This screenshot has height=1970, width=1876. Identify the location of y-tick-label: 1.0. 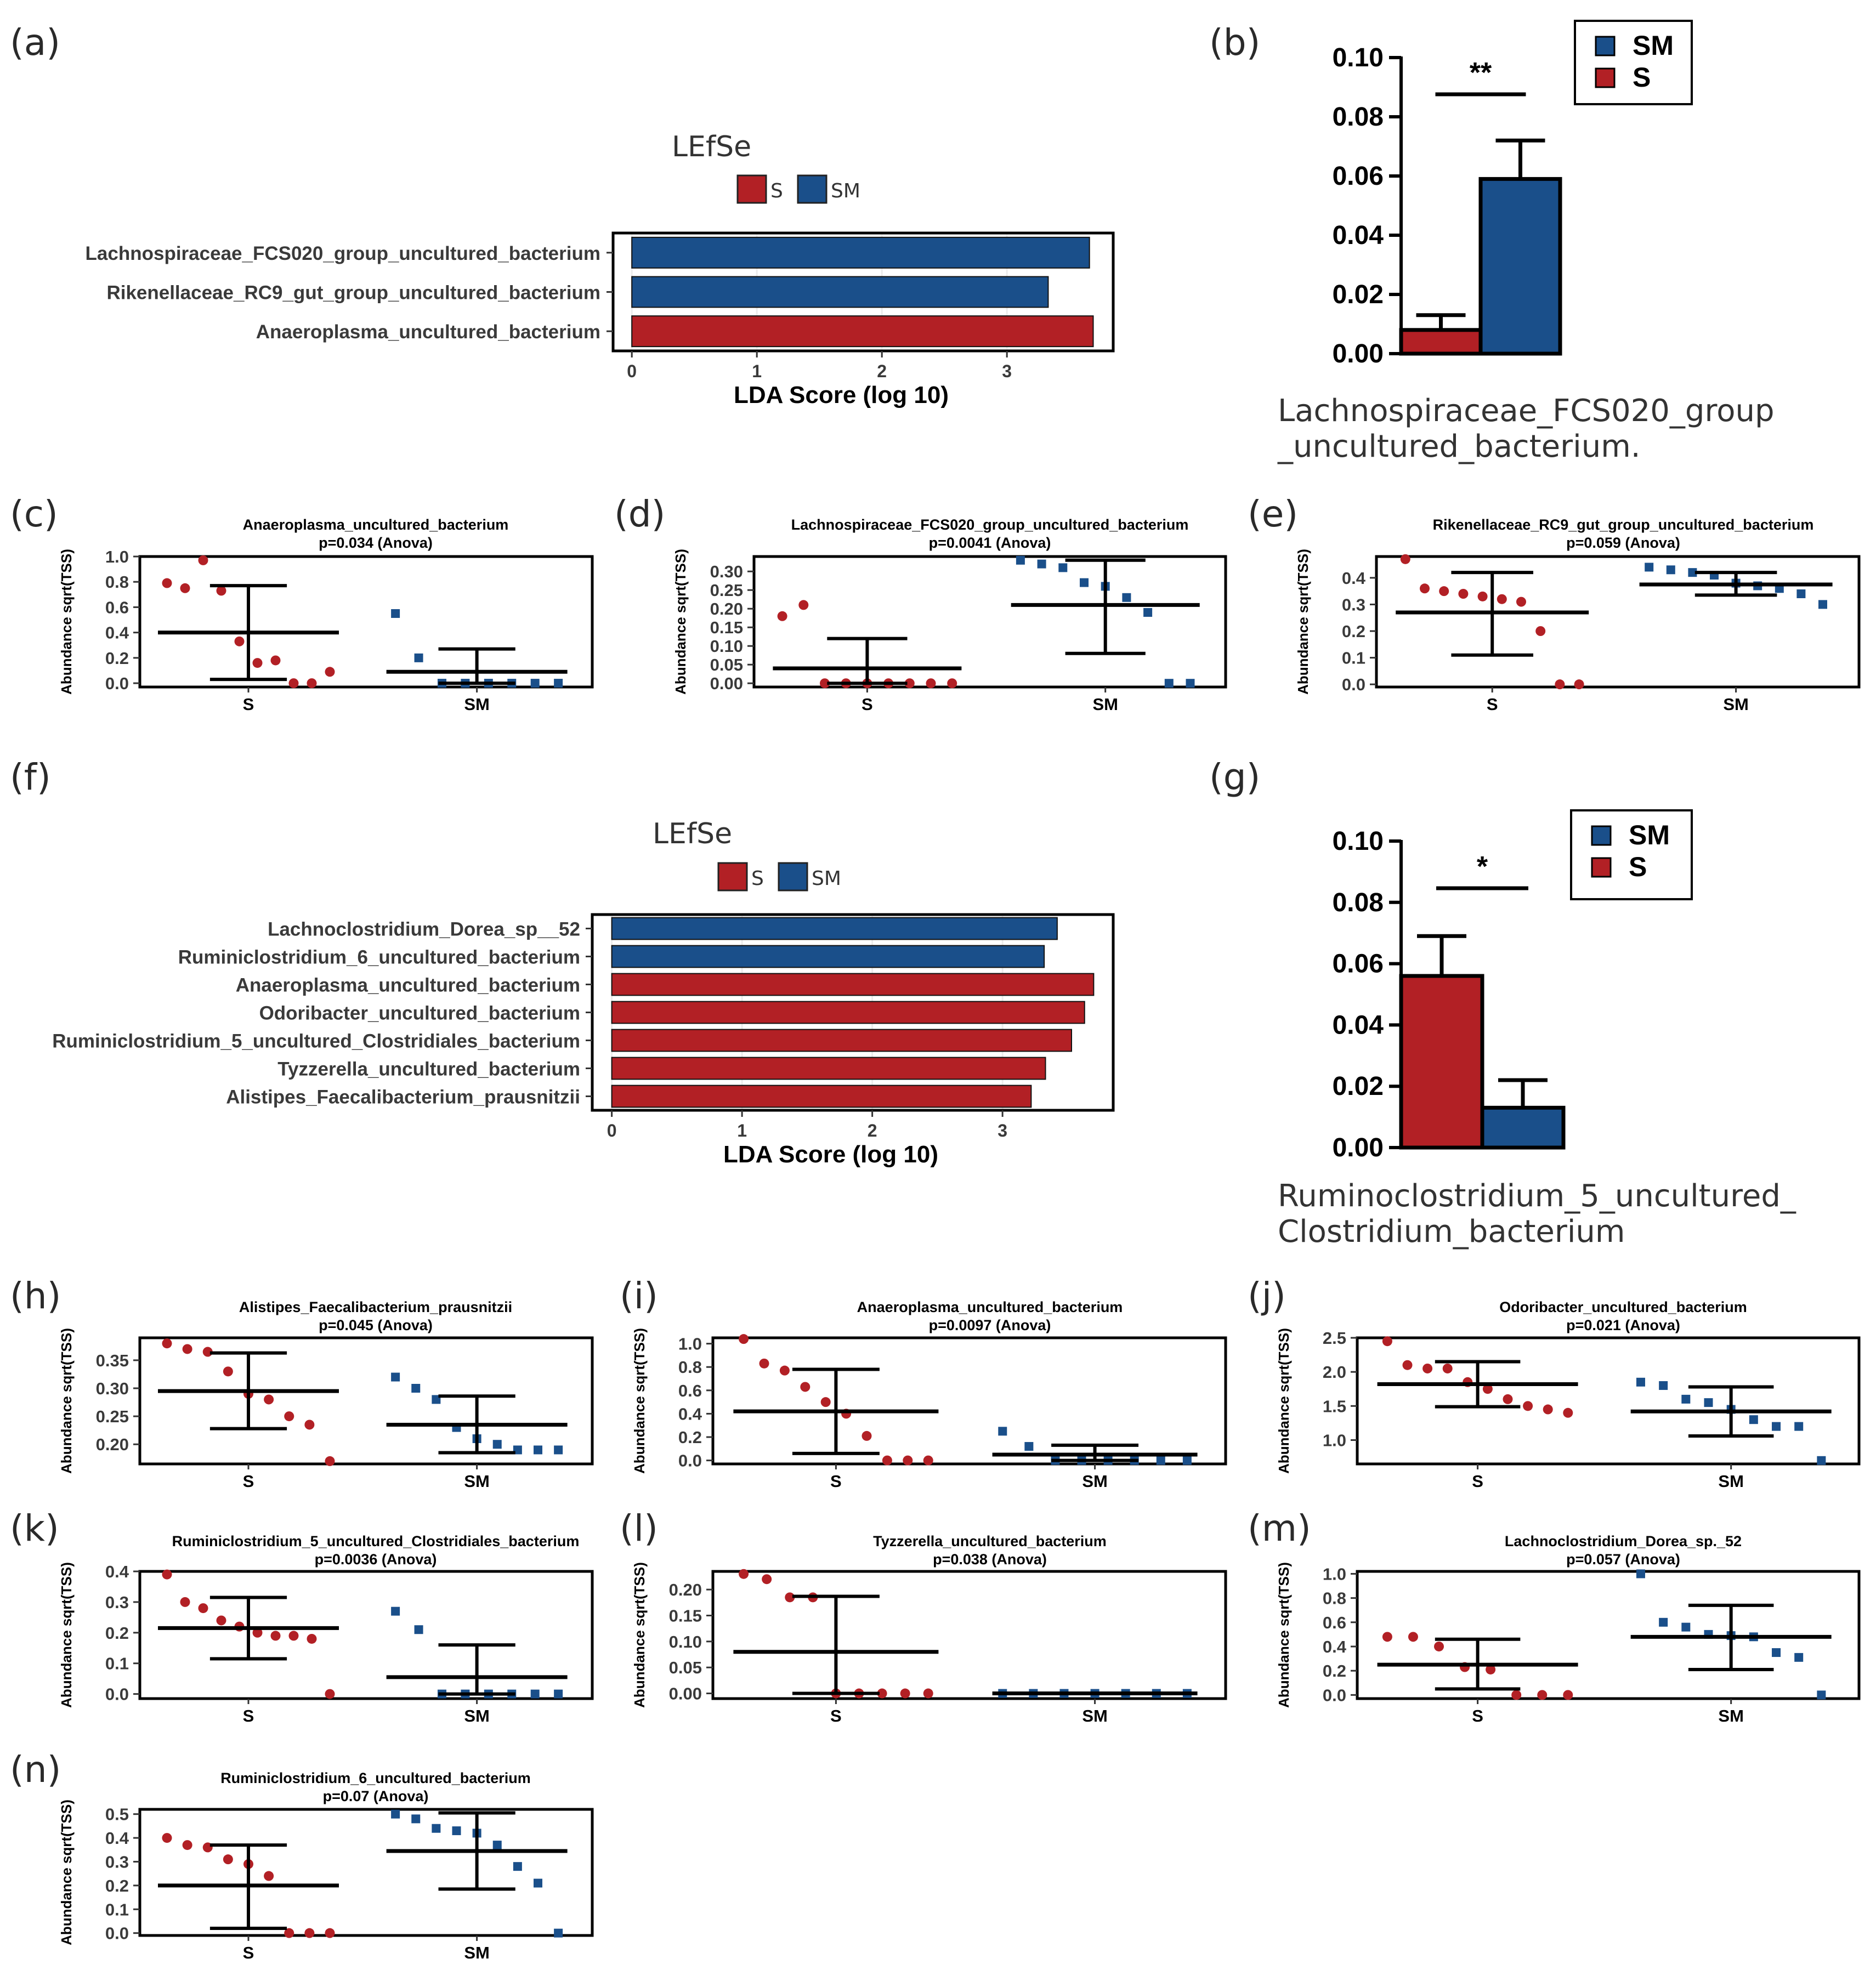
(1334, 1440).